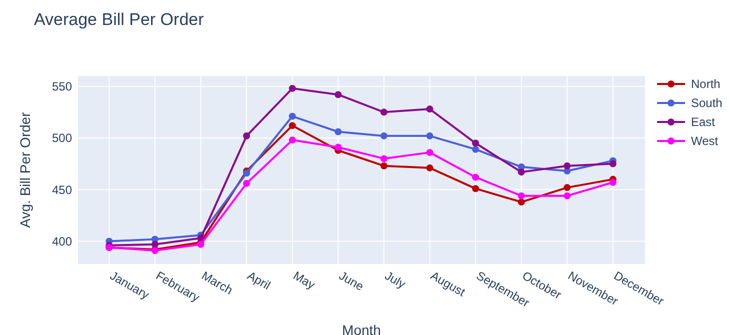 Image resolution: width=729 pixels, height=335 pixels. Describe the element at coordinates (706, 103) in the screenshot. I see `legend-label: South` at that location.